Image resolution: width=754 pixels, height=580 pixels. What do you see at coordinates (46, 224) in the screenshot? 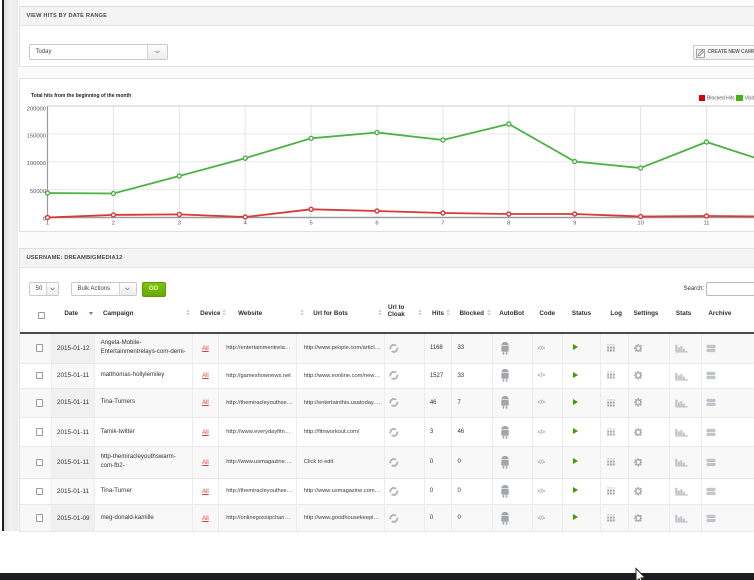
I see `svg-text: 1` at bounding box center [46, 224].